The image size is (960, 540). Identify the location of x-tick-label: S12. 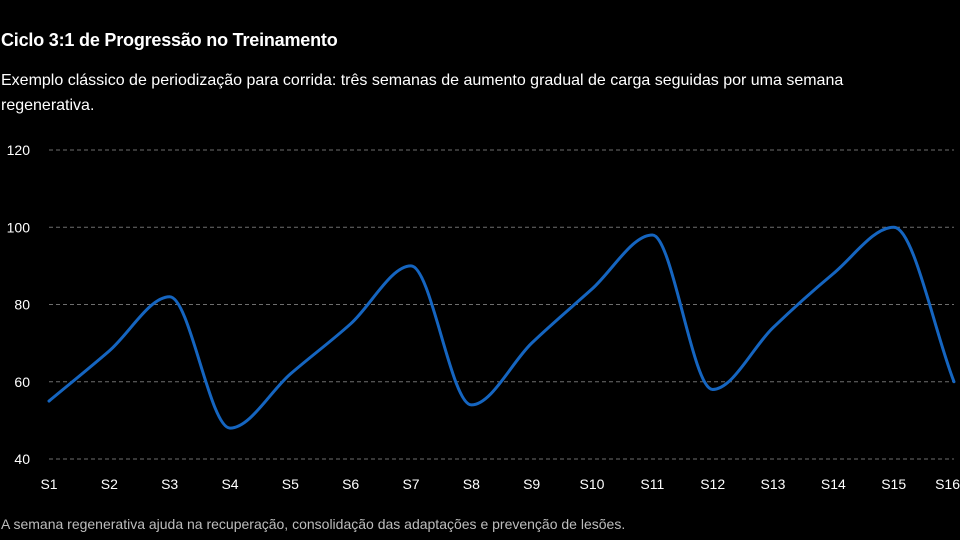
(712, 484).